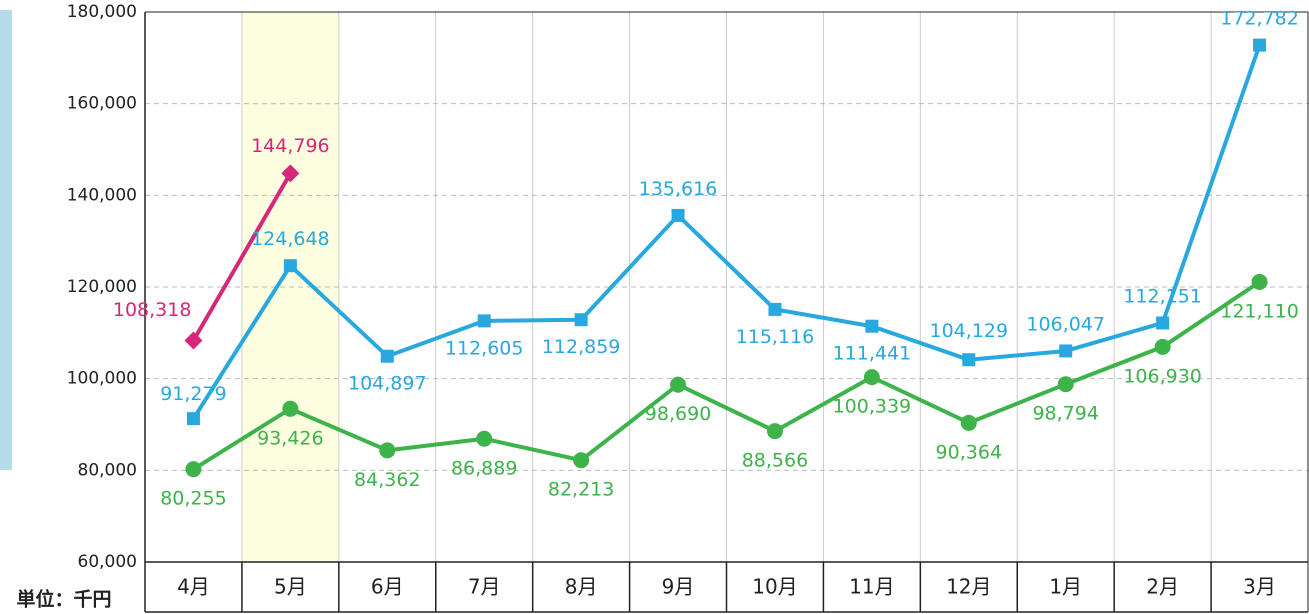 The image size is (1309, 614). I want to click on value-label: 112,605, so click(484, 348).